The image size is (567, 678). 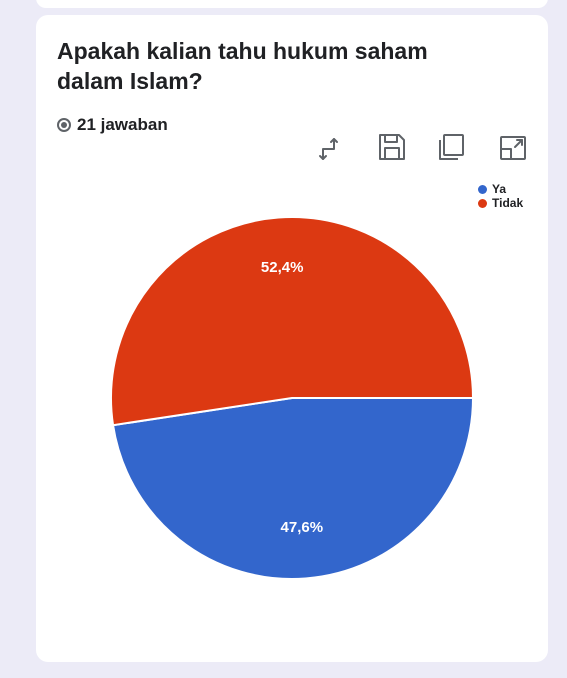 I want to click on responses-count: 21 jawaban, so click(x=112, y=125).